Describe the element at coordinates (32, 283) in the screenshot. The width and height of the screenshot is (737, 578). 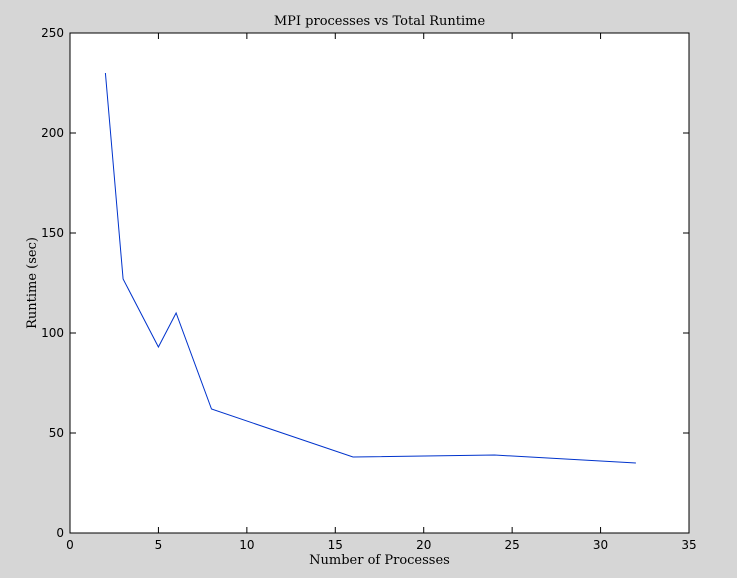
I see `y-axis-title: Runtime (sec)` at that location.